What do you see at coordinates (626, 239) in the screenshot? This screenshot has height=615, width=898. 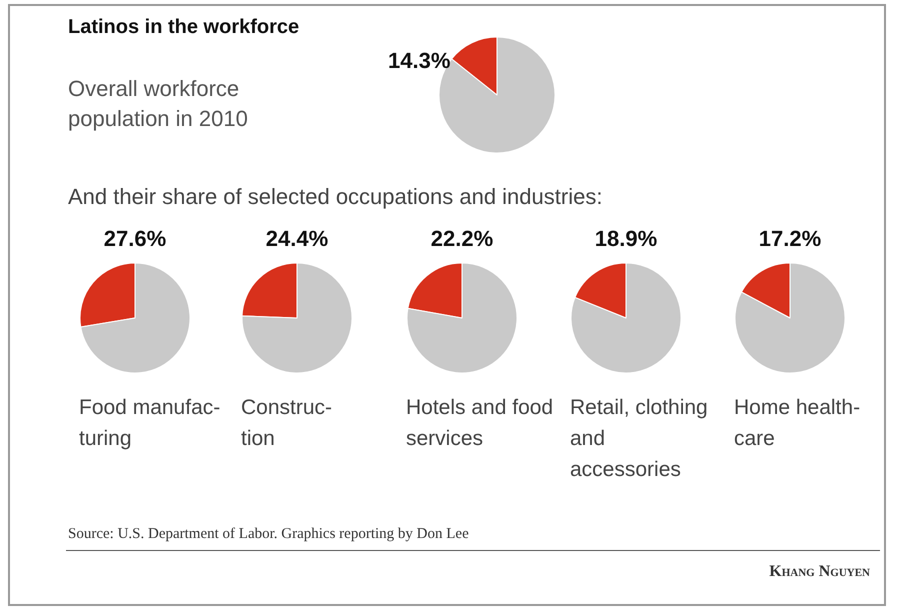 I see `data-label: 18.9%` at bounding box center [626, 239].